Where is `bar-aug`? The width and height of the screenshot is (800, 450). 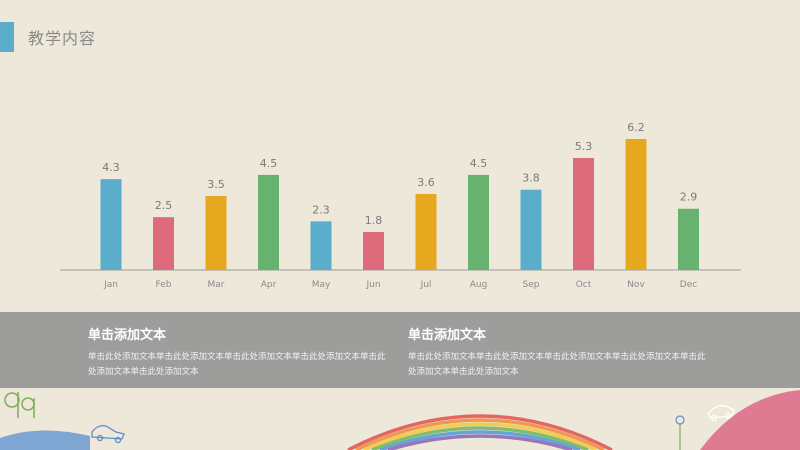 bar-aug is located at coordinates (478, 222).